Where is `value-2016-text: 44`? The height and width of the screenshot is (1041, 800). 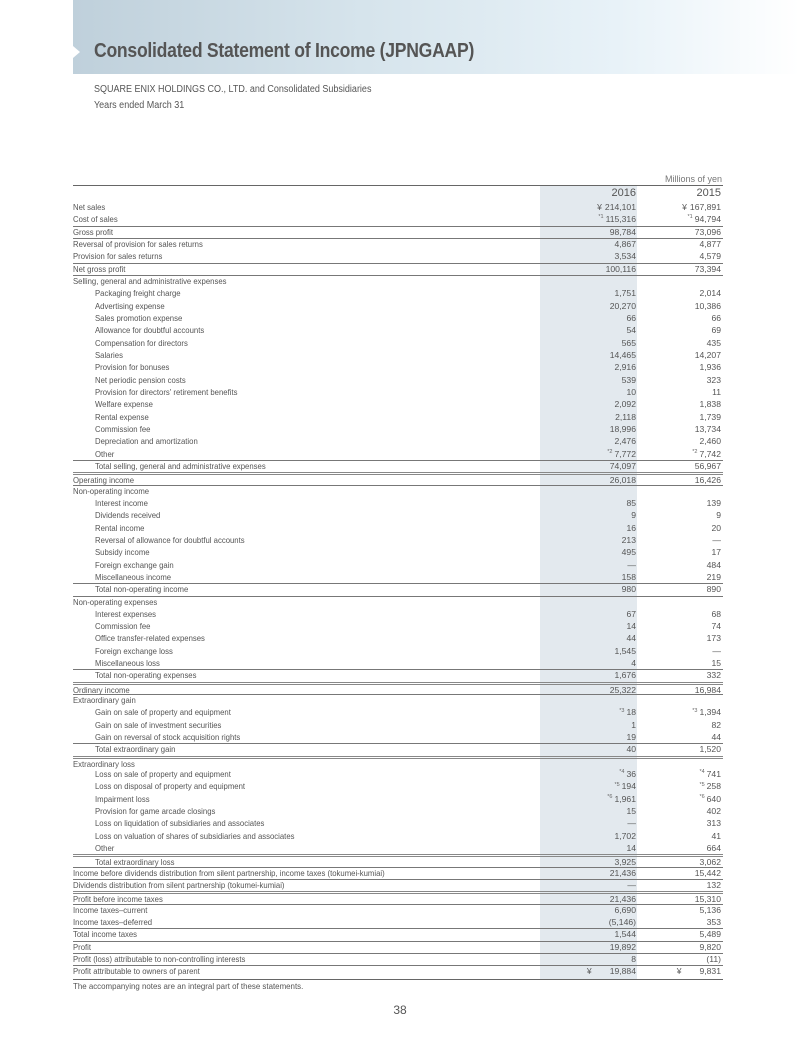
value-2016-text: 44 is located at coordinates (631, 638).